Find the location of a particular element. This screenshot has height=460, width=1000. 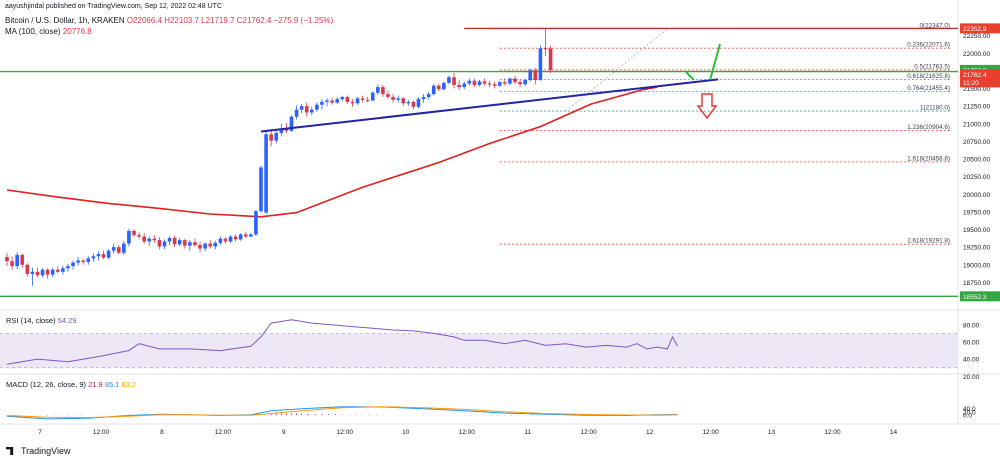

time-tick-label: 10 is located at coordinates (406, 432).